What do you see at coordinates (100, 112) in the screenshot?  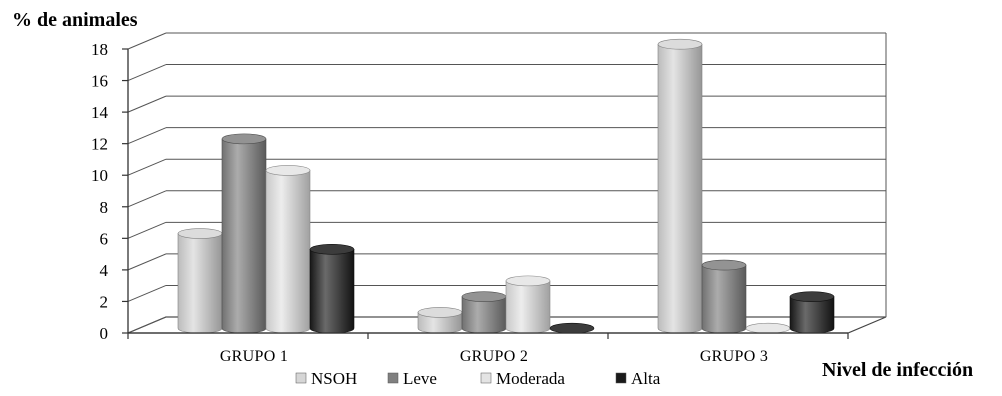 I see `y-tick-label: 14` at bounding box center [100, 112].